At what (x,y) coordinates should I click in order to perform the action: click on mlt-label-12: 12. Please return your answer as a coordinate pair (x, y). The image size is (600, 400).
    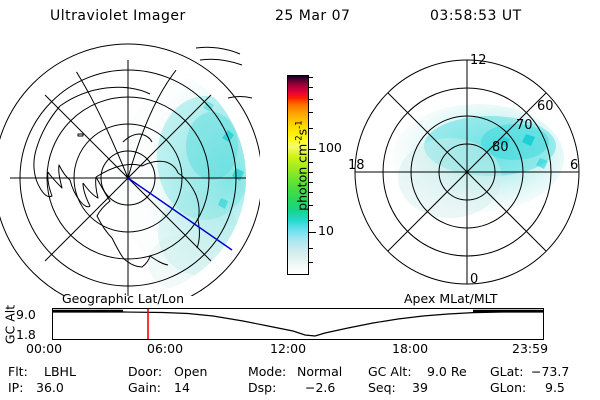
    Looking at the image, I should click on (478, 60).